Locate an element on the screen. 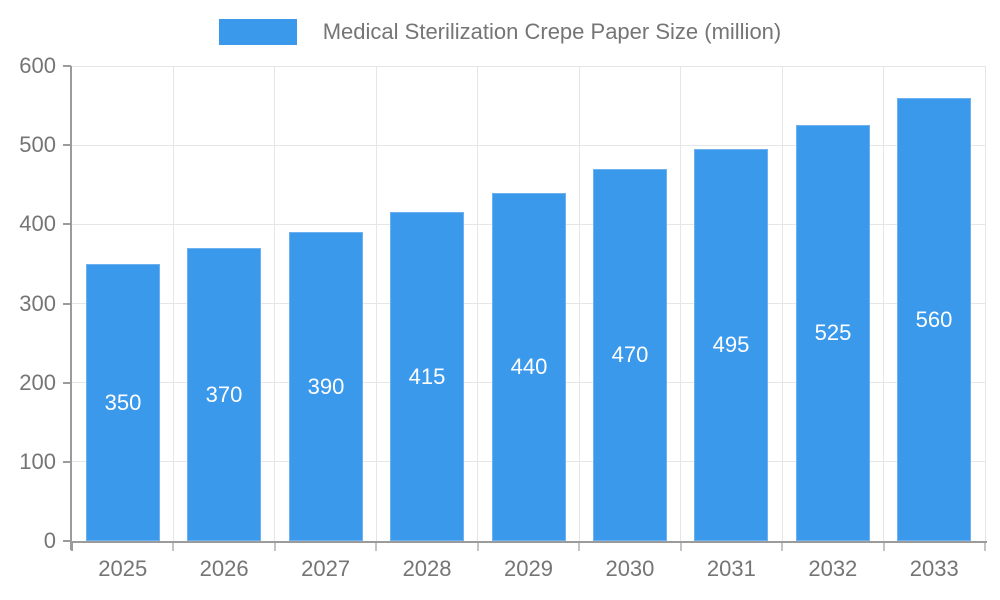 Image resolution: width=1000 pixels, height=600 pixels. bar-2030: 470 is located at coordinates (630, 355).